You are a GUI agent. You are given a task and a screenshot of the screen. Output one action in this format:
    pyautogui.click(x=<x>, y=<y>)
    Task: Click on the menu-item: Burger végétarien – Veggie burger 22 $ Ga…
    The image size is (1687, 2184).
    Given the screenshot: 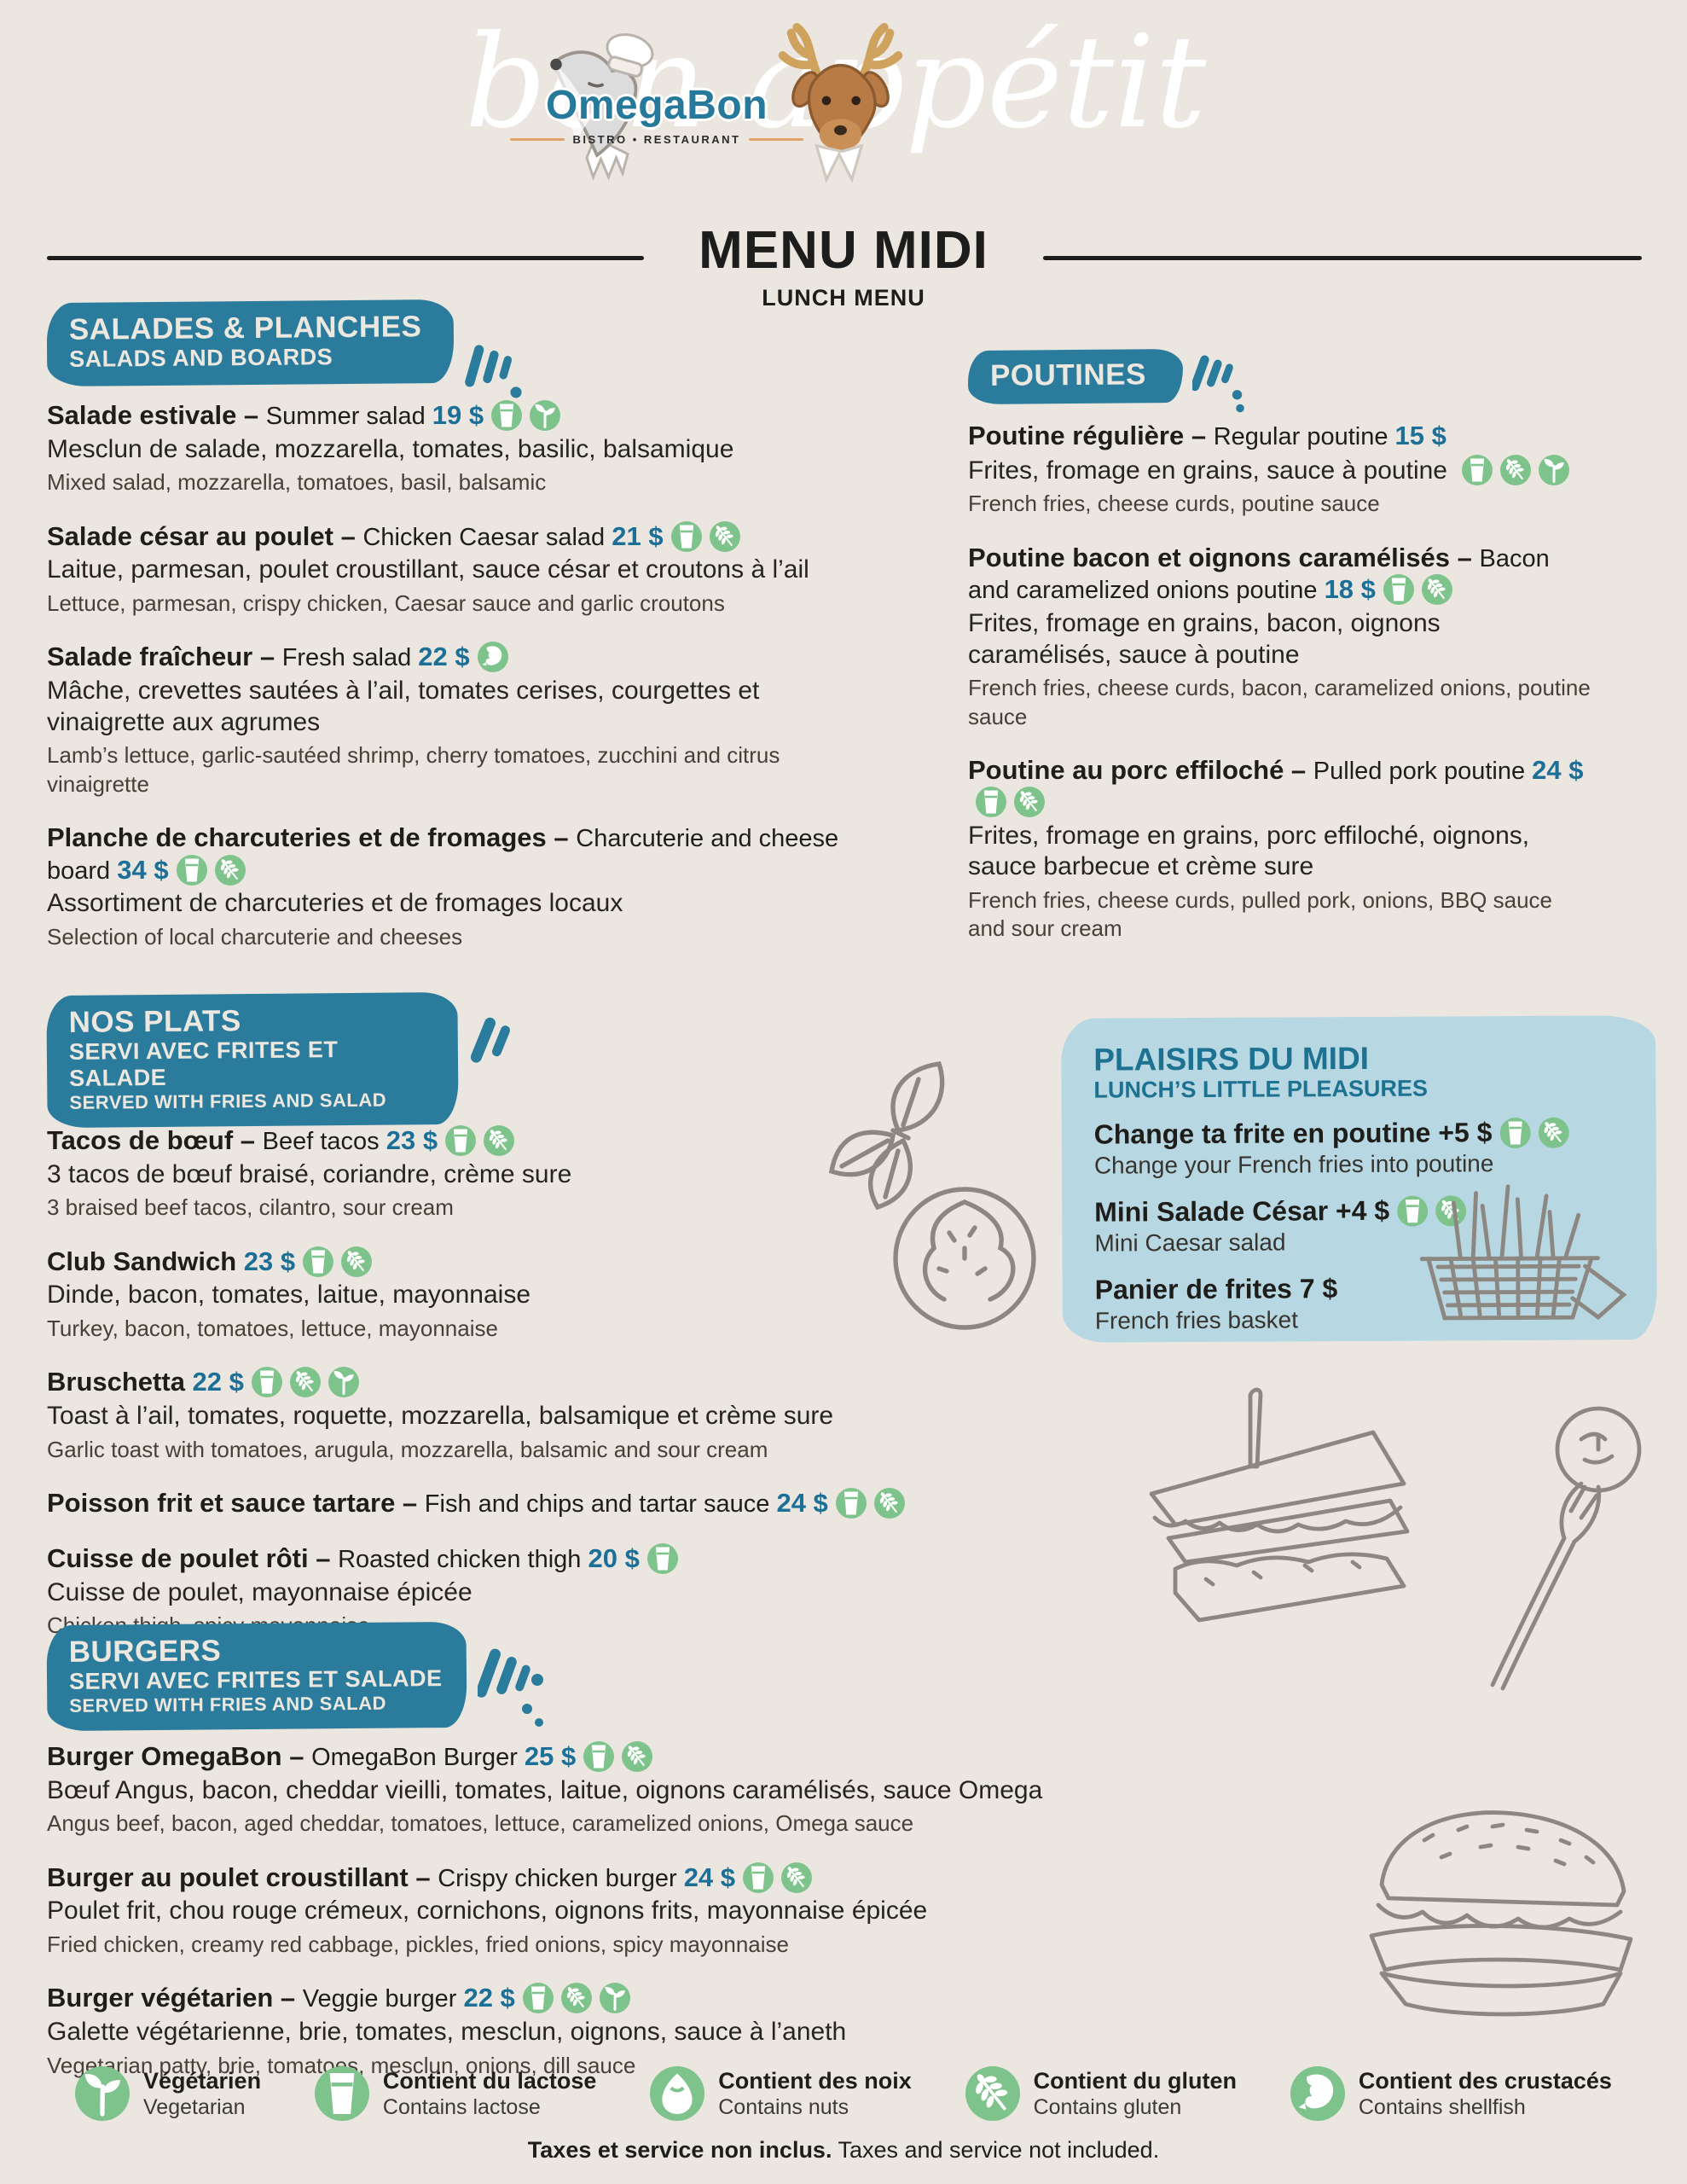 What is the action you would take?
    pyautogui.click(x=742, y=2031)
    